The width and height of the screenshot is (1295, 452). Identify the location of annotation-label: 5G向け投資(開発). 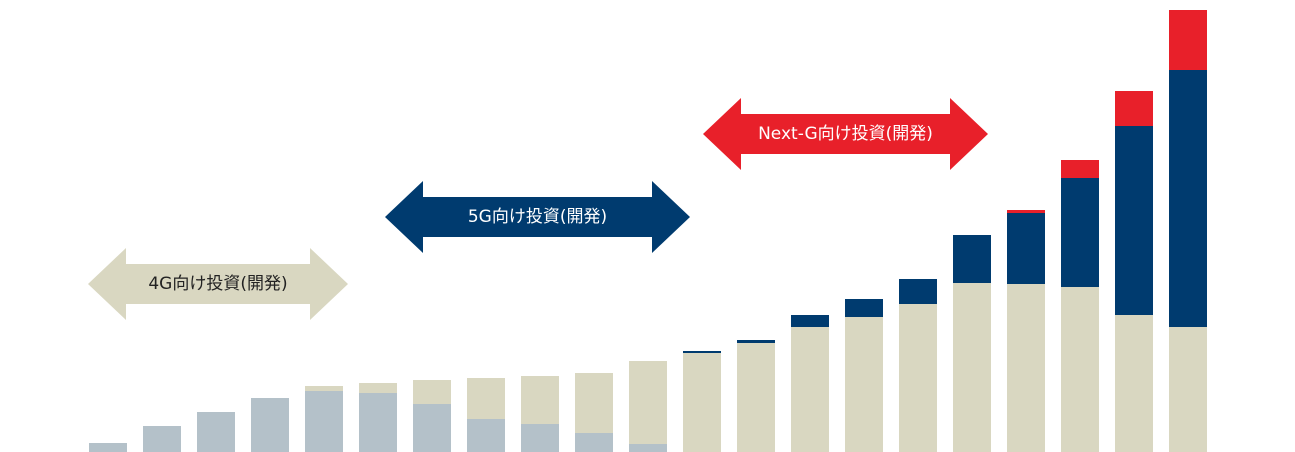
(537, 217).